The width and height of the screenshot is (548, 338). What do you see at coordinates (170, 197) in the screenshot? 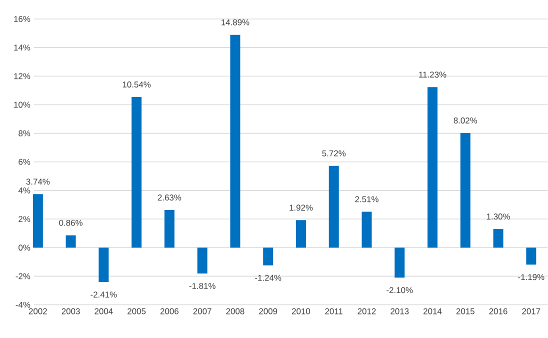
I see `data-label: 2.63%` at bounding box center [170, 197].